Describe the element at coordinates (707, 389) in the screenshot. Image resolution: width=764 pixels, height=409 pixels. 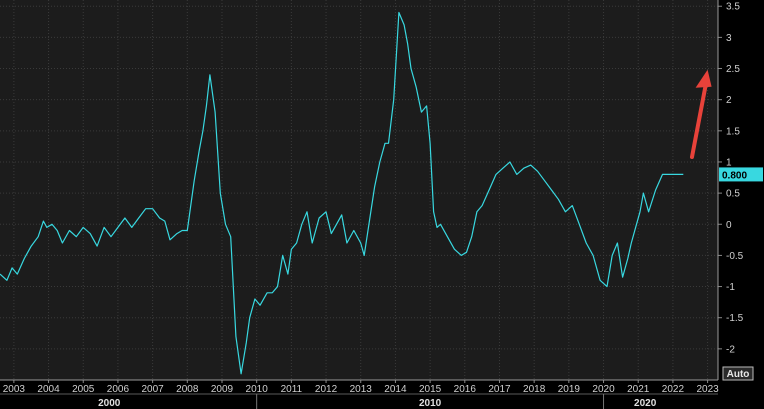
I see `x-tick-label: 2023` at that location.